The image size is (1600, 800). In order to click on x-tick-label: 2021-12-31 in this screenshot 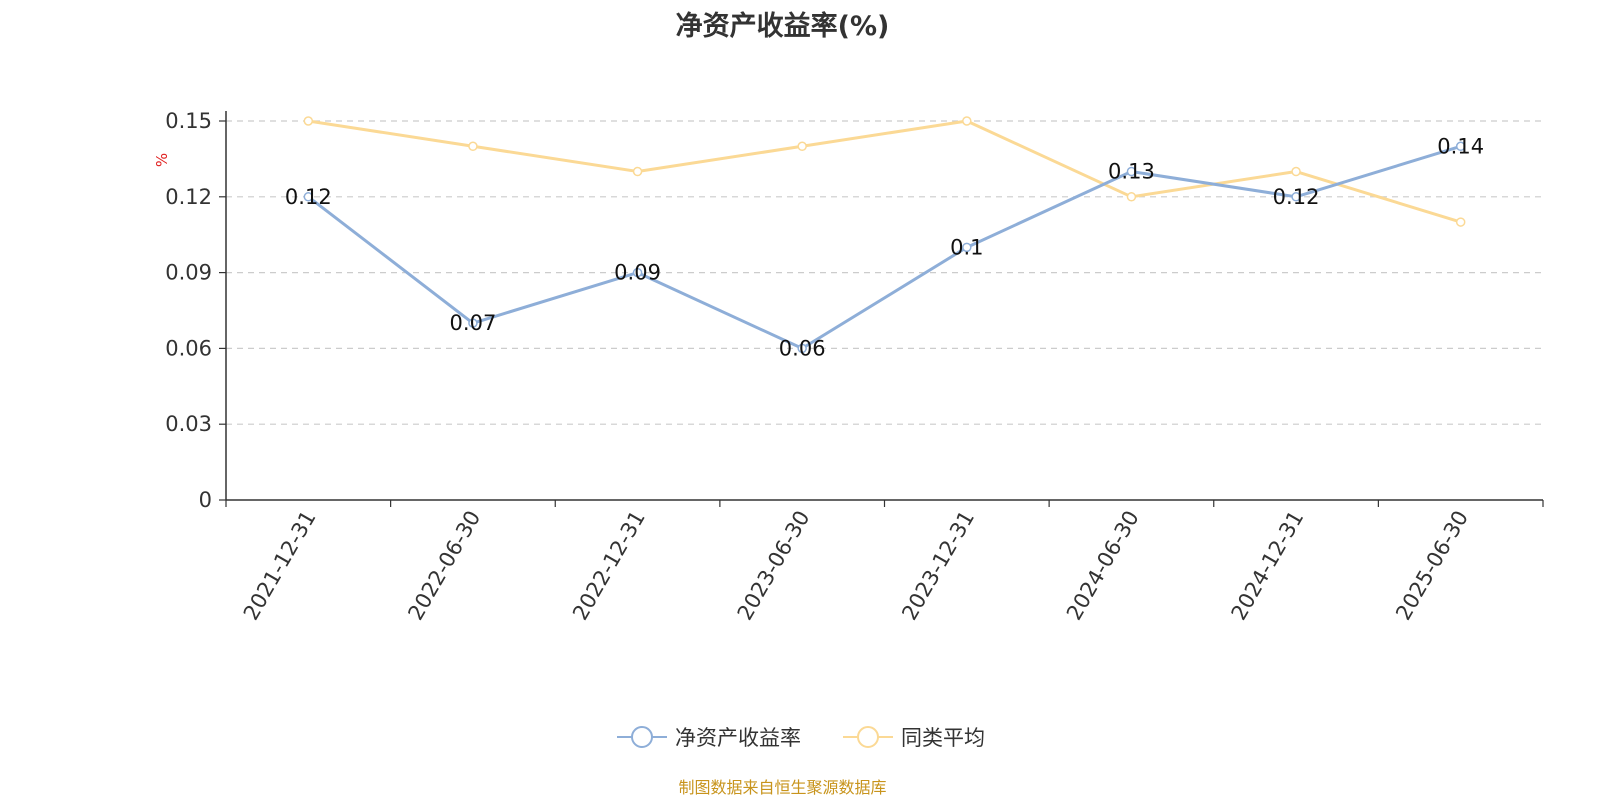, I will do `click(280, 566)`.